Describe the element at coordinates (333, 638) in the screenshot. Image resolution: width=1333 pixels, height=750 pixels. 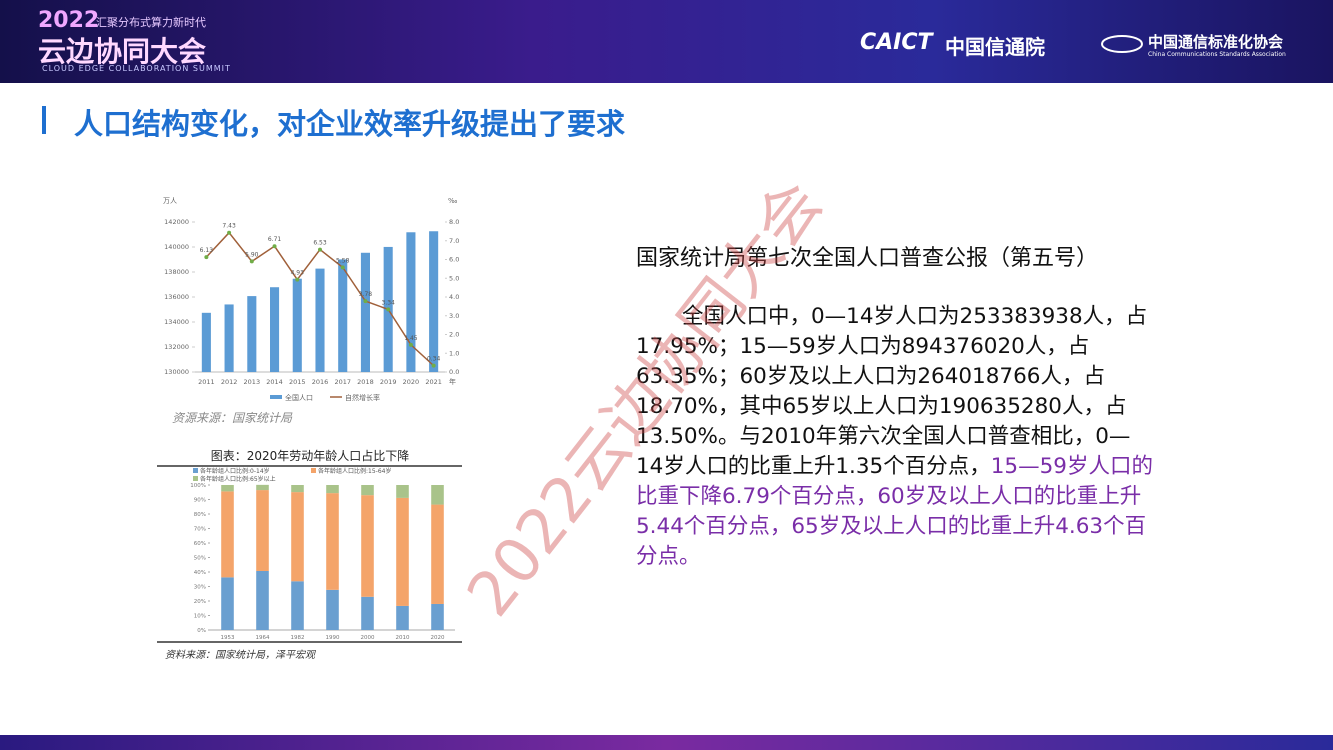
I see `x-tick-label: 1990` at that location.